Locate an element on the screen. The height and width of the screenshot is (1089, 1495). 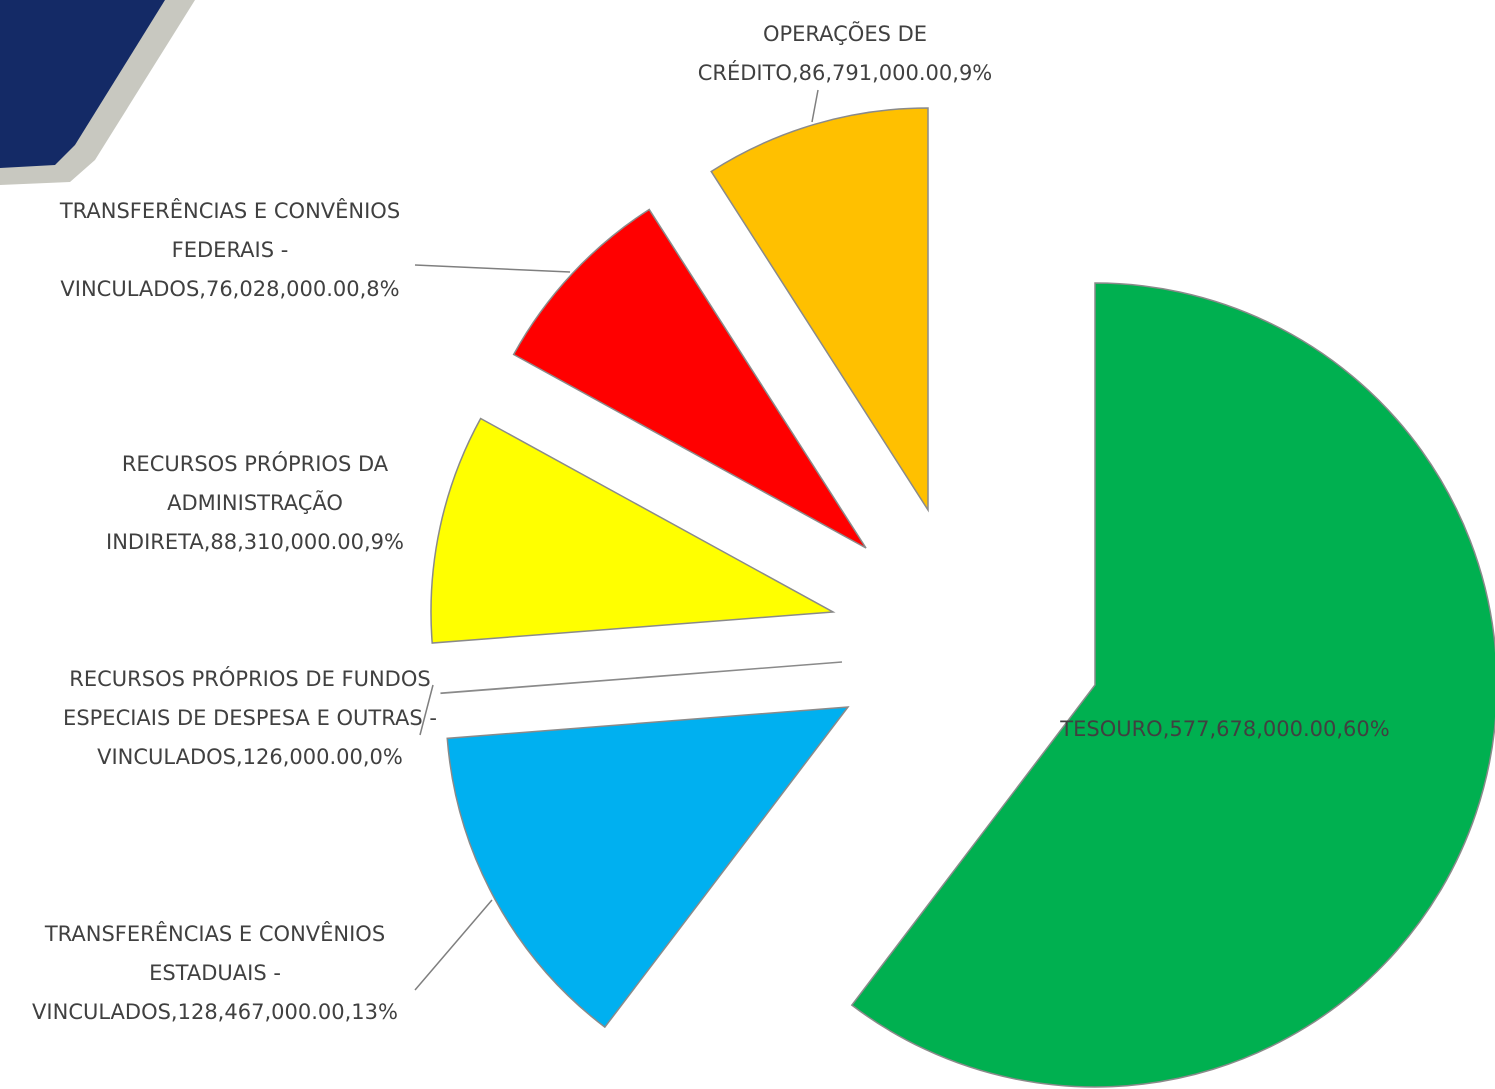
data-label: TESOURO,577,678,000.00,60% is located at coordinates (1225, 729).